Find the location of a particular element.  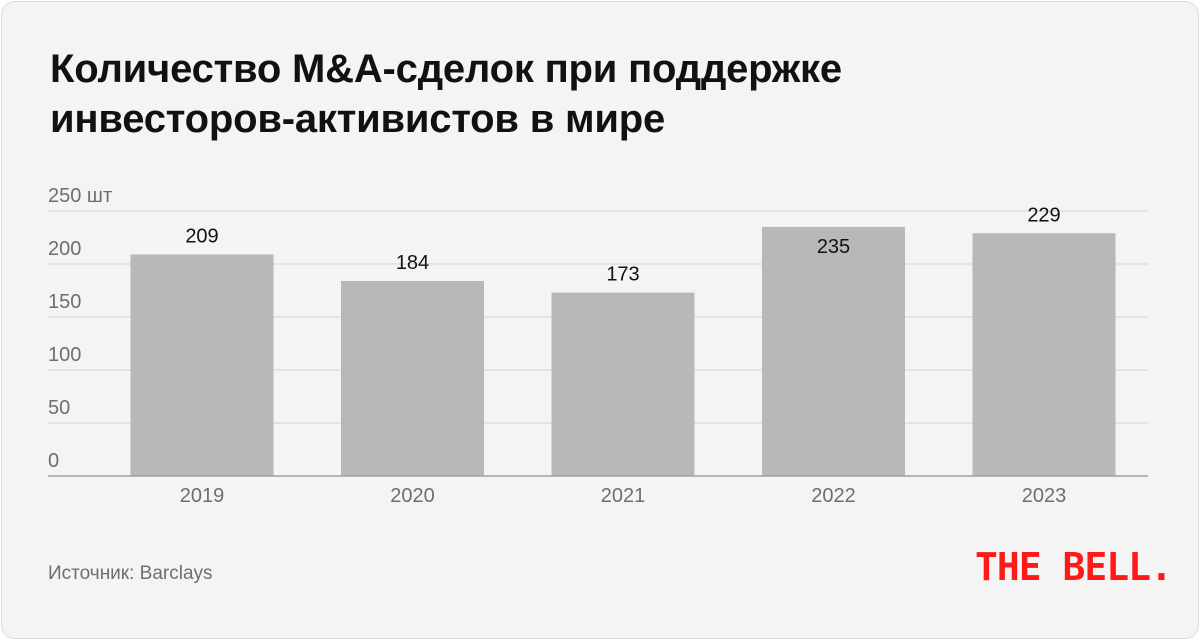

x-tick-label: 2021 is located at coordinates (623, 496).